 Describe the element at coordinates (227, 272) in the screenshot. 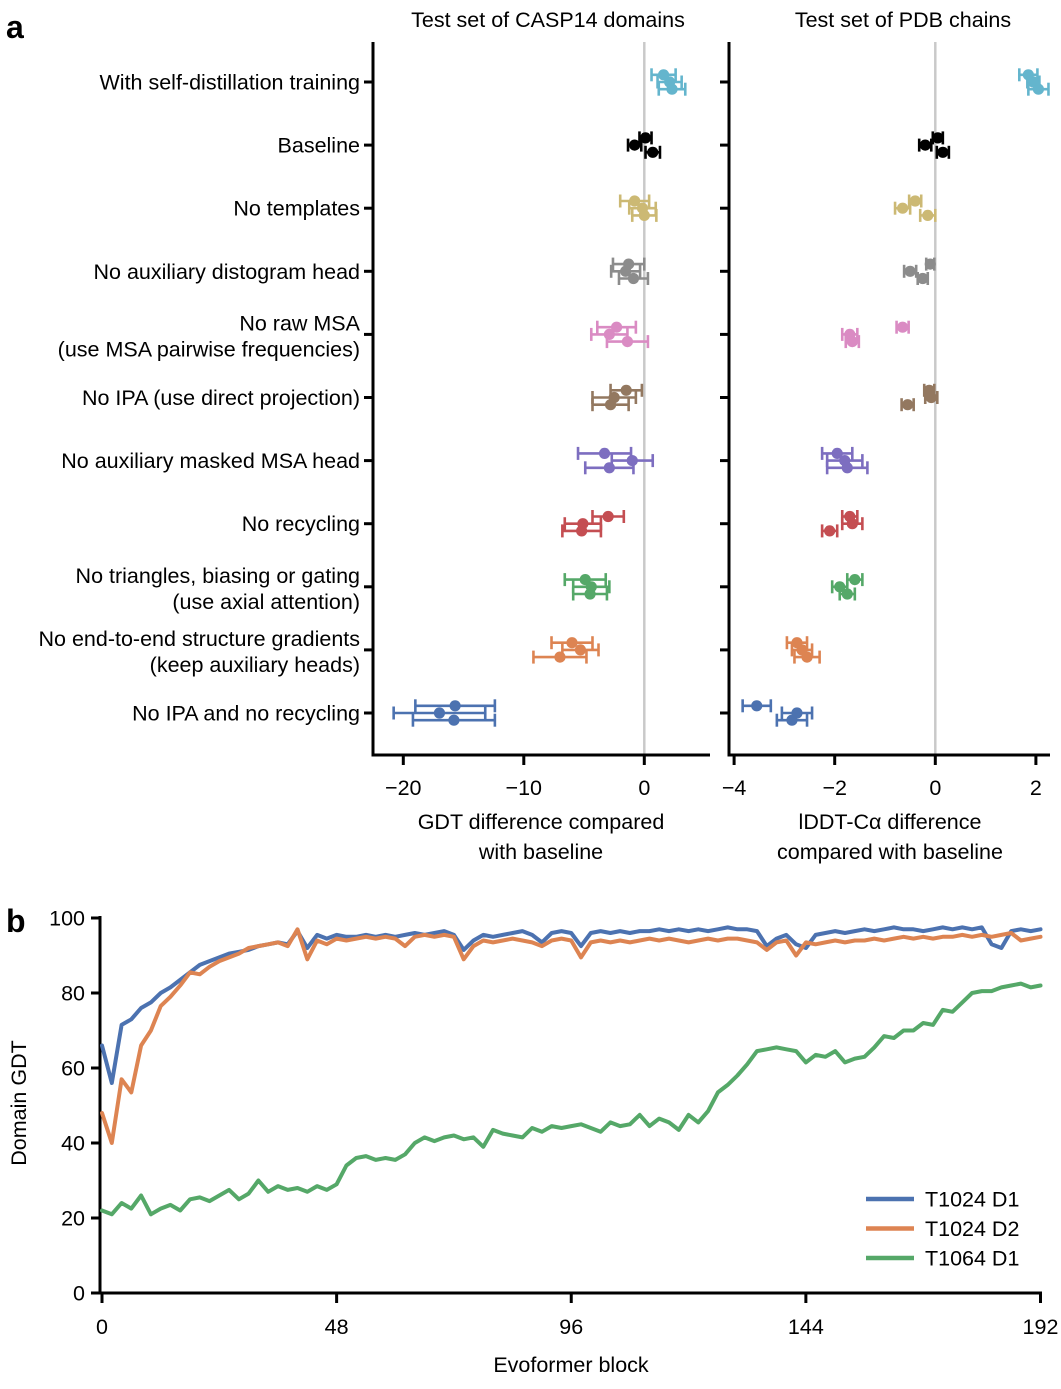

I see `row-label: No auxiliary distogram head` at that location.